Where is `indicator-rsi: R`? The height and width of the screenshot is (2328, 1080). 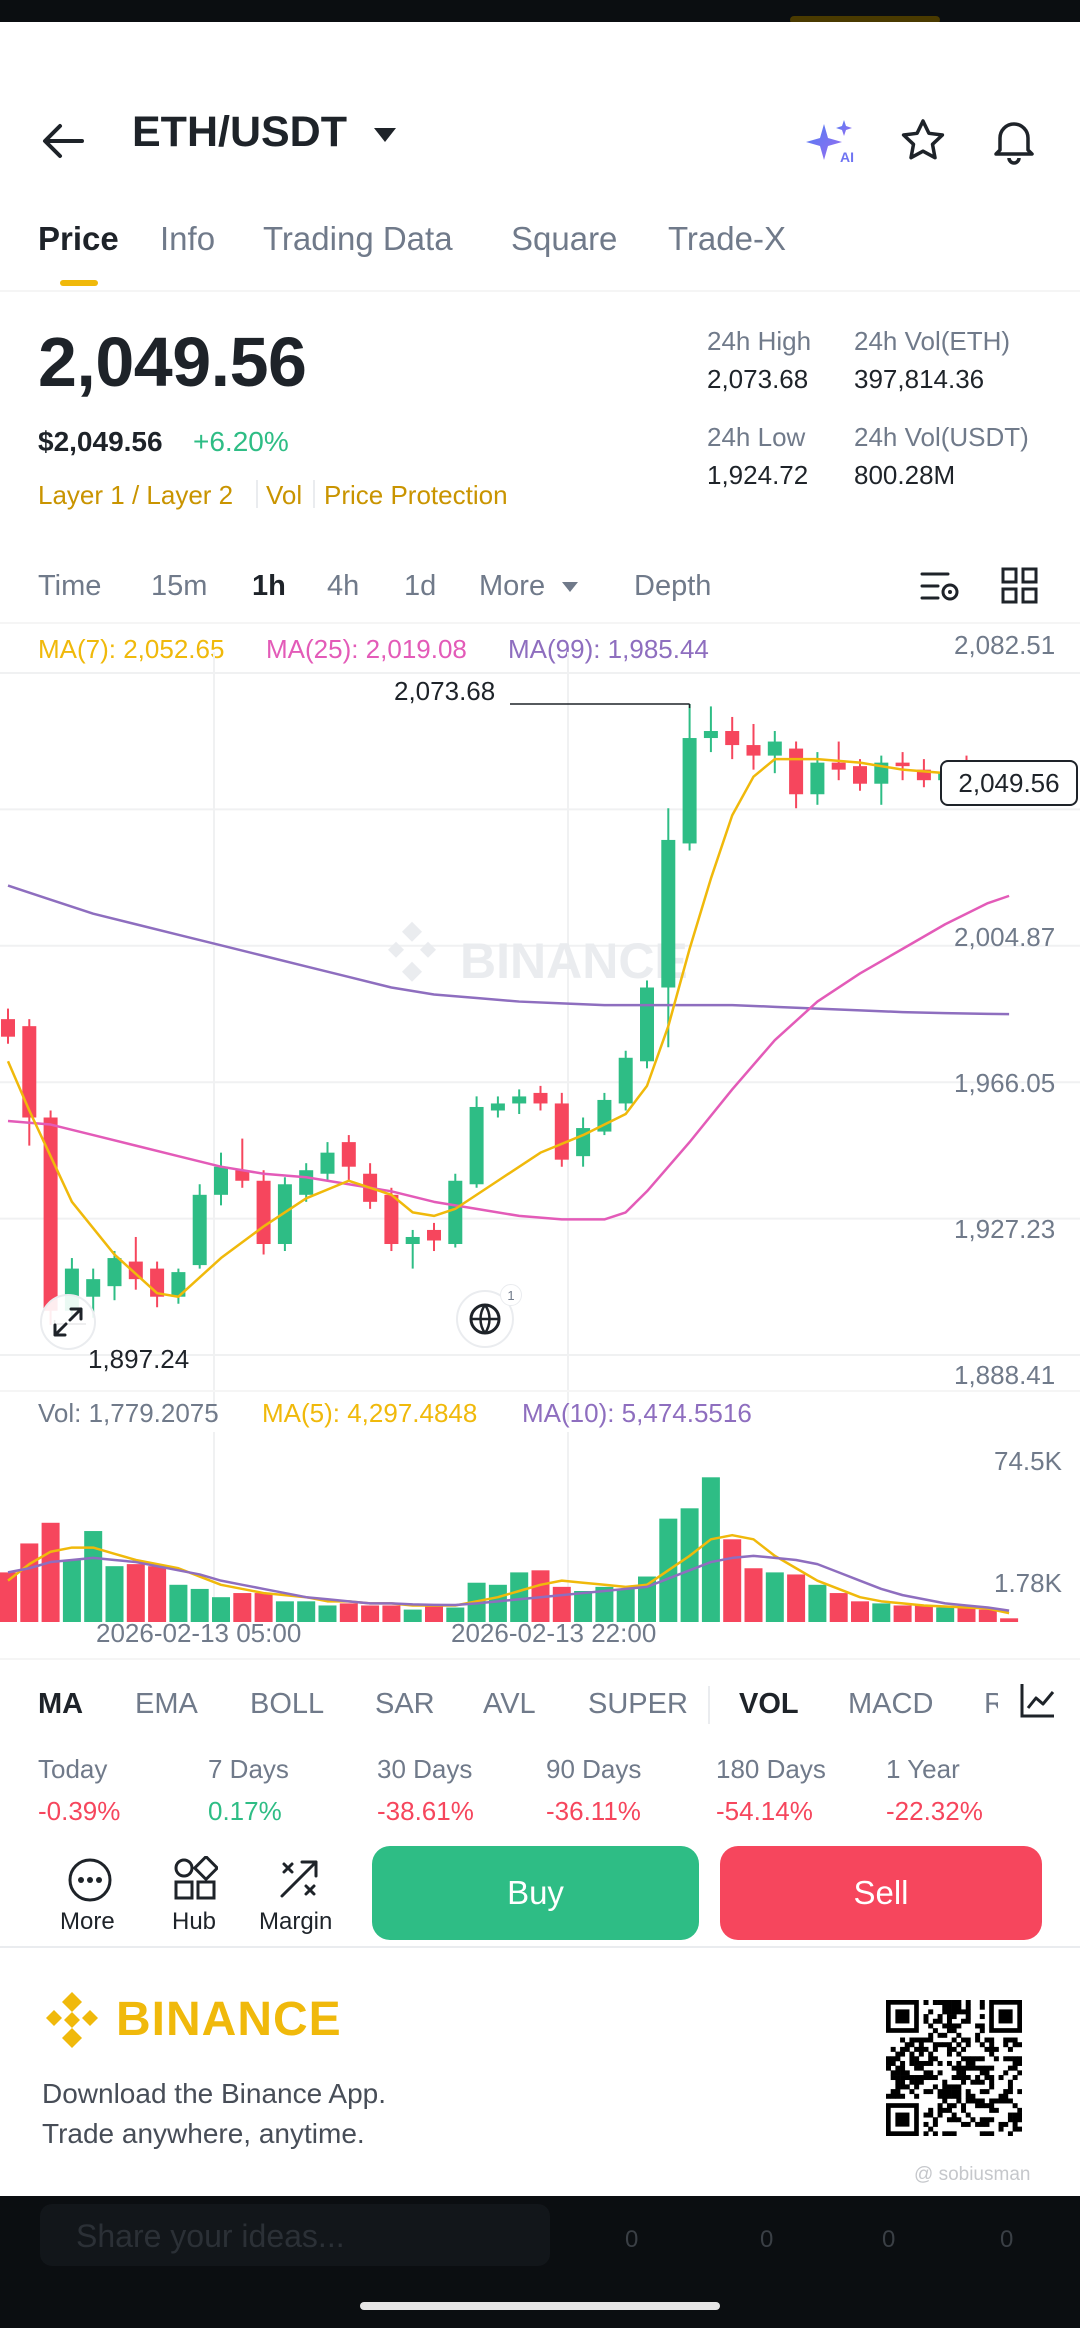
indicator-rsi: R is located at coordinates (991, 1704).